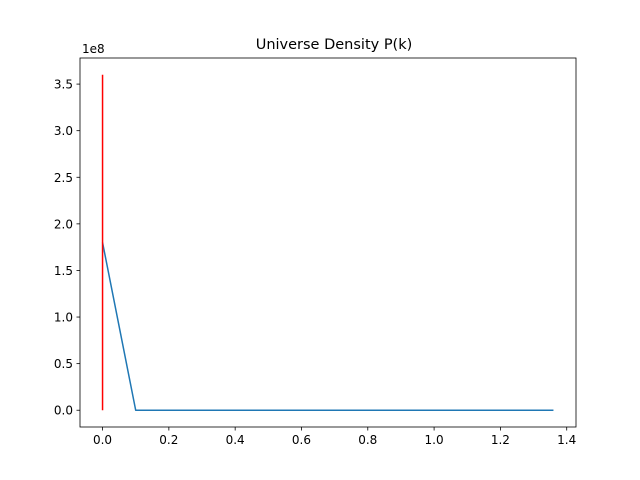 The width and height of the screenshot is (640, 480). Describe the element at coordinates (102, 440) in the screenshot. I see `x-tick-label: 0.0` at that location.